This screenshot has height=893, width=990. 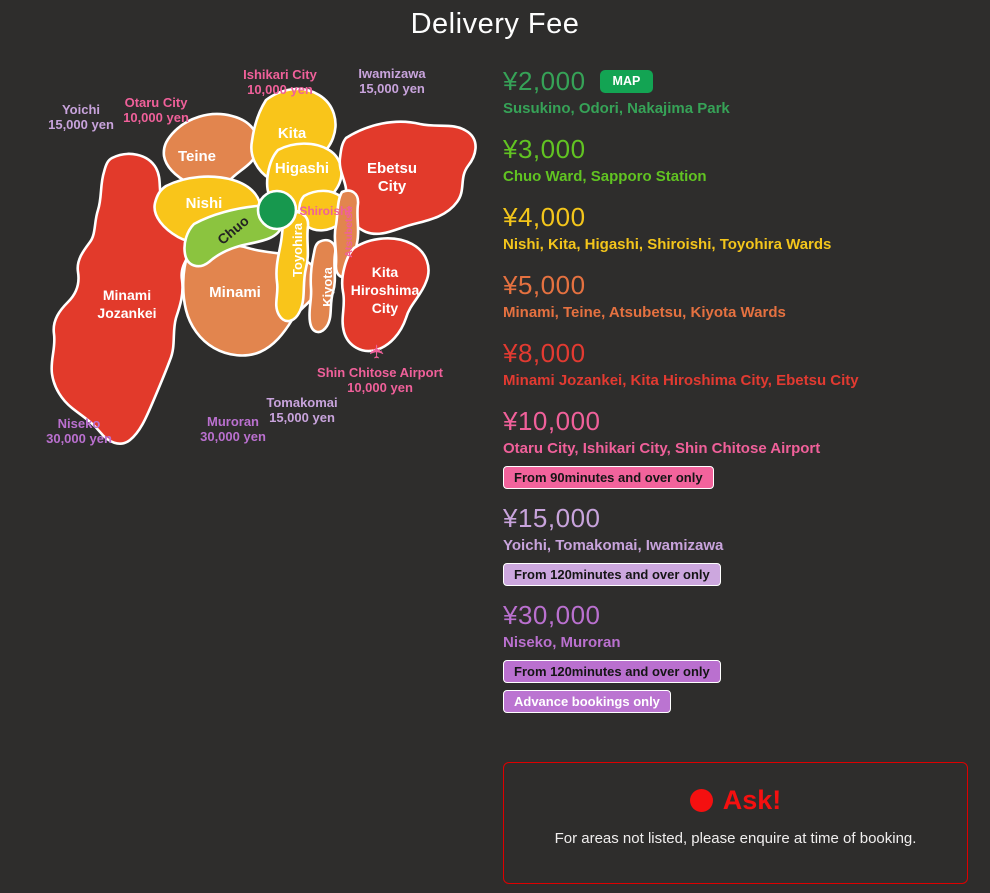 What do you see at coordinates (327, 286) in the screenshot?
I see `region-label-kiyota: Kiyota` at bounding box center [327, 286].